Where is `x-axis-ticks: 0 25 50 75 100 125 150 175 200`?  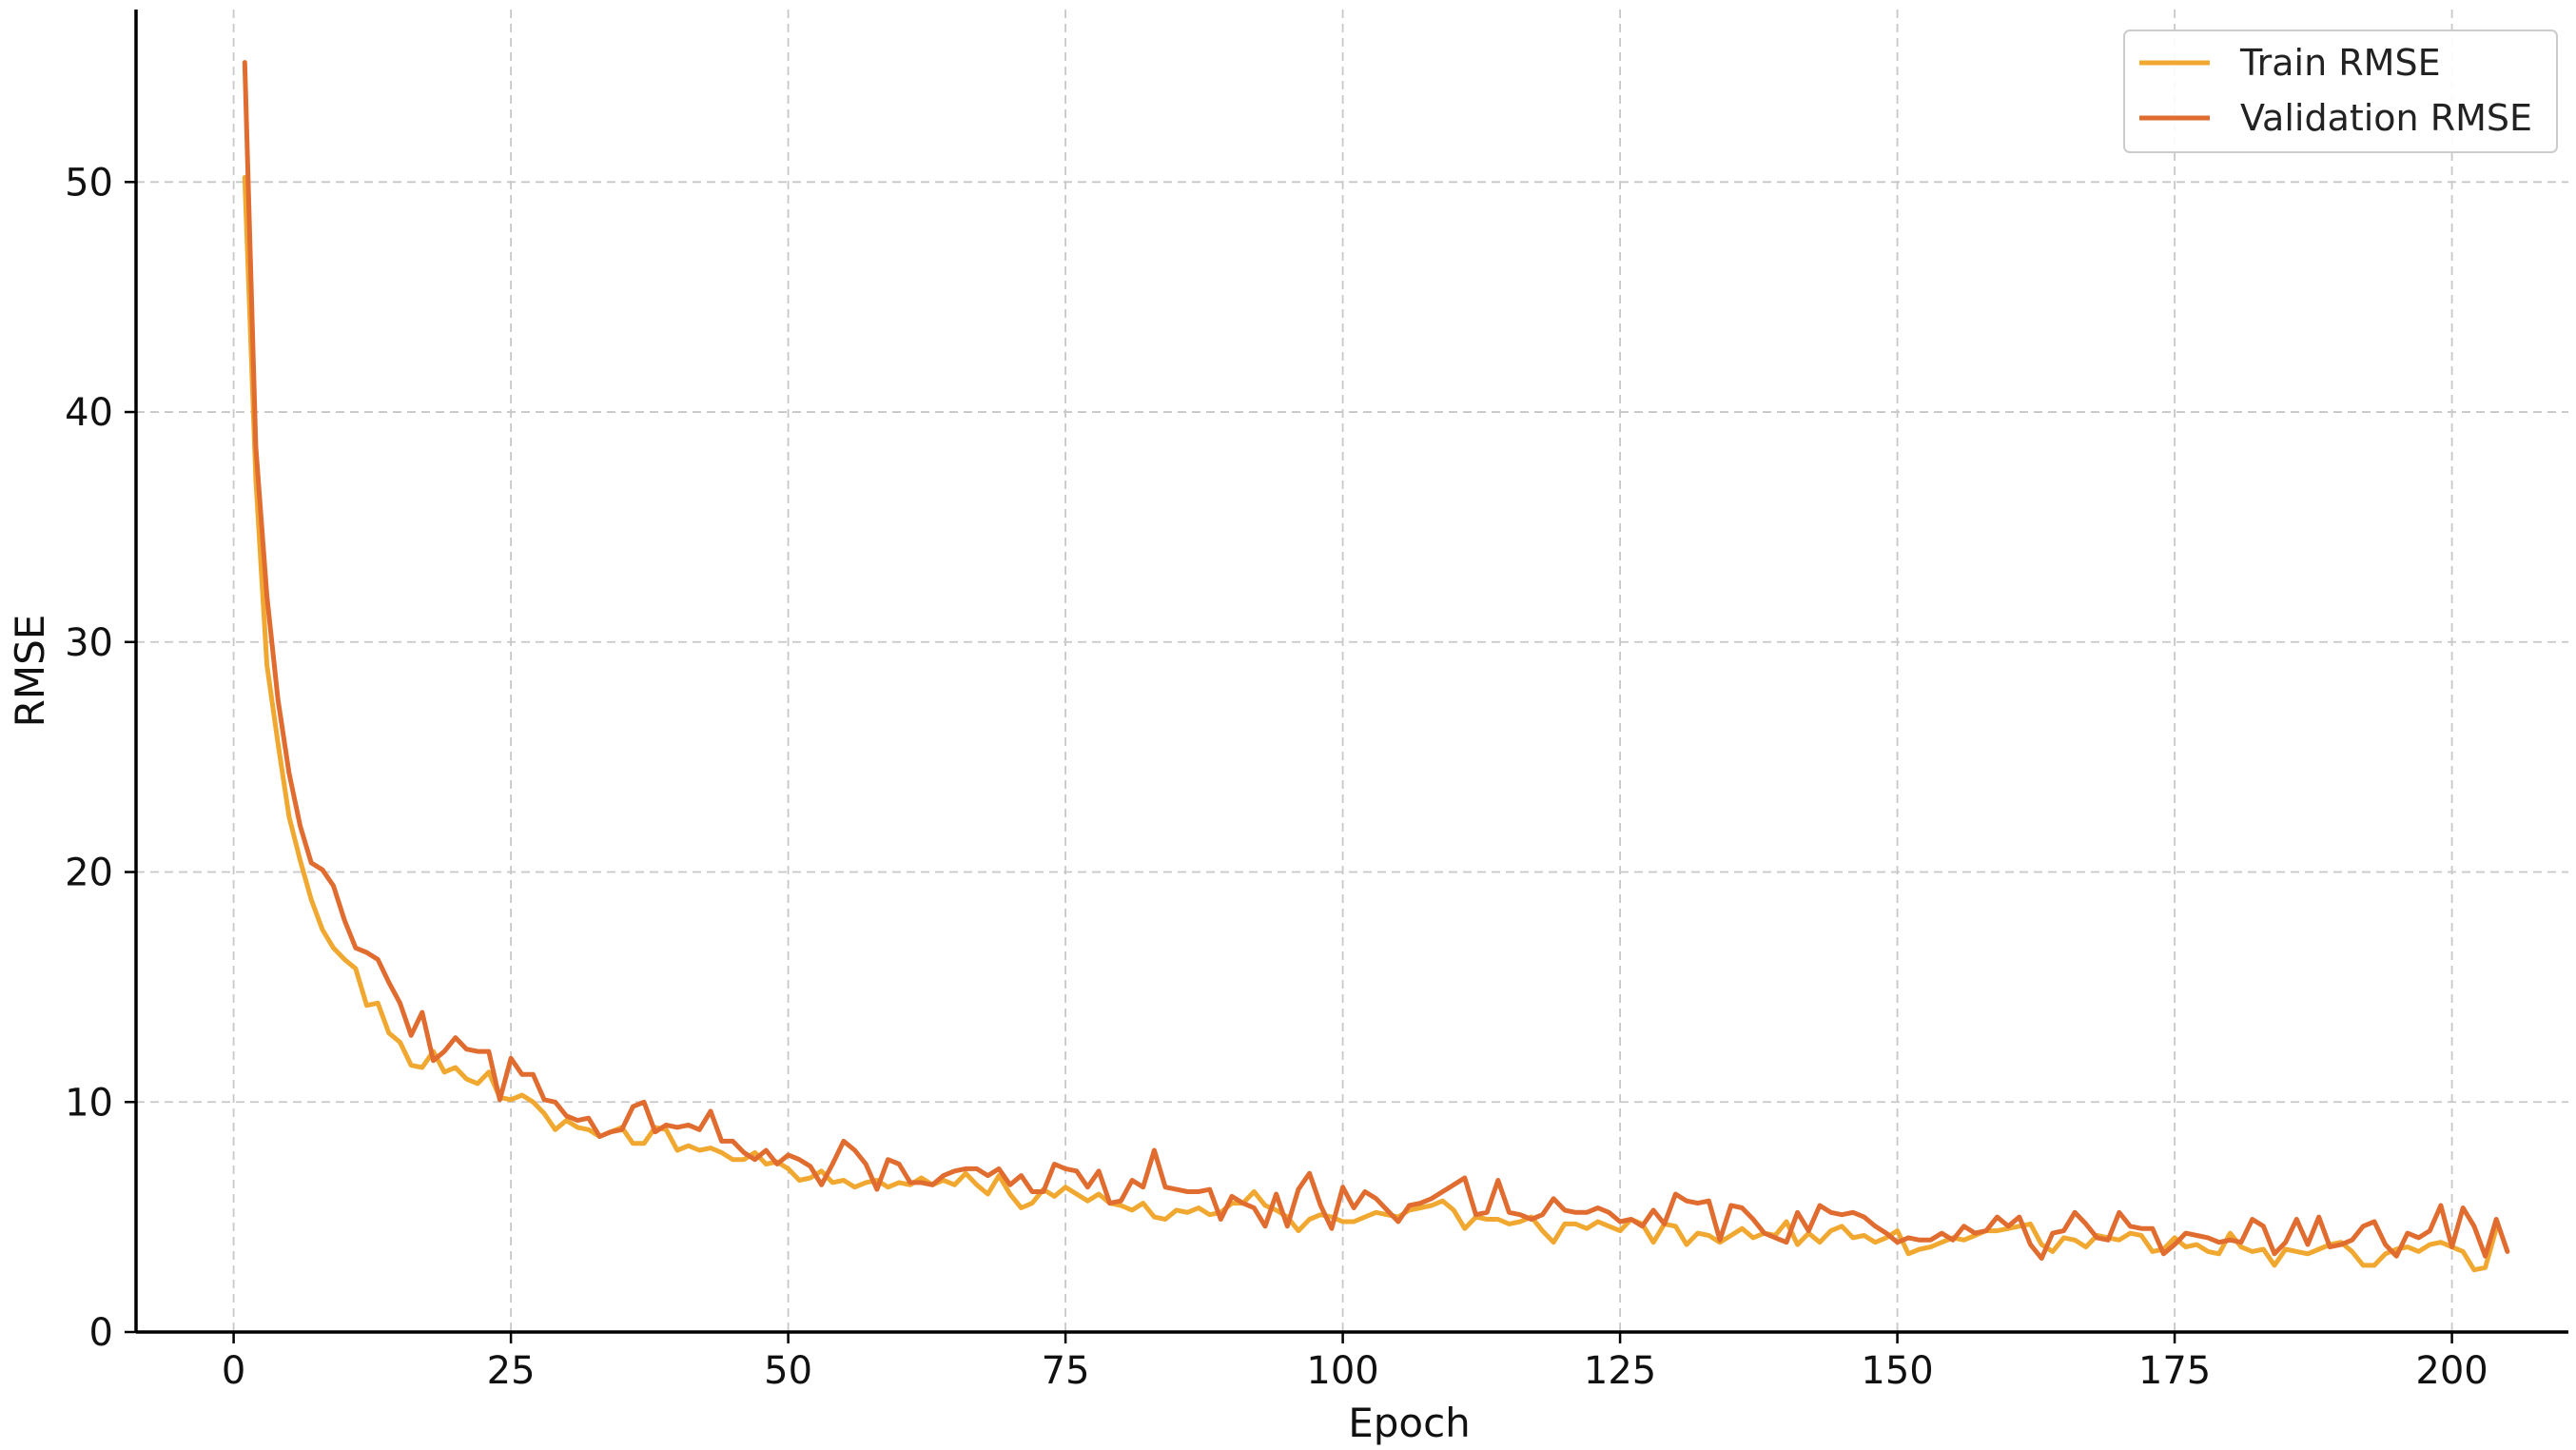
x-axis-ticks: 0 25 50 75 100 125 150 175 200 is located at coordinates (1355, 1362).